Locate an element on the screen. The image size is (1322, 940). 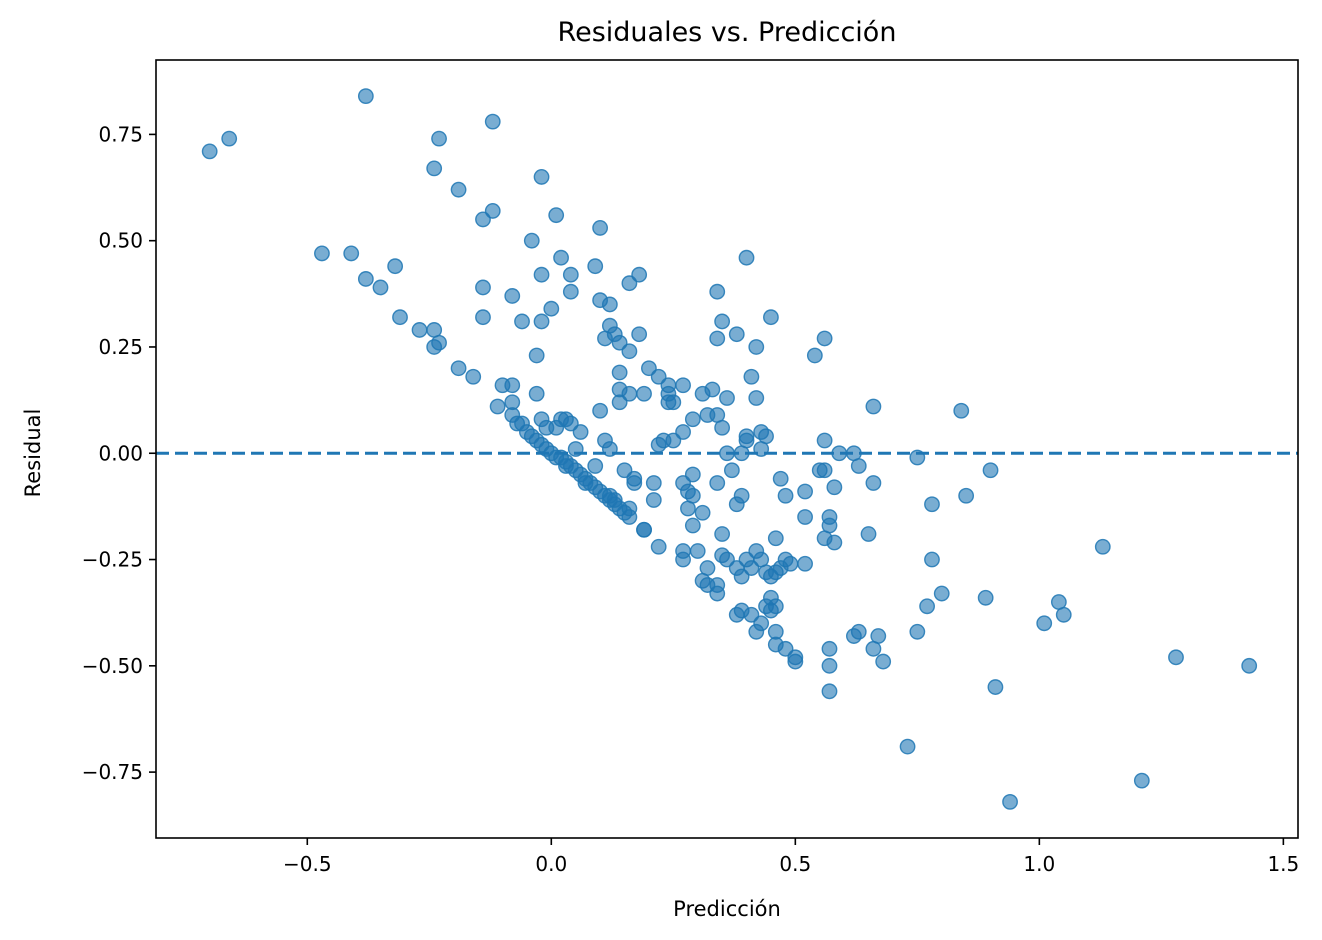
x-axis-label: Predicción is located at coordinates (727, 909).